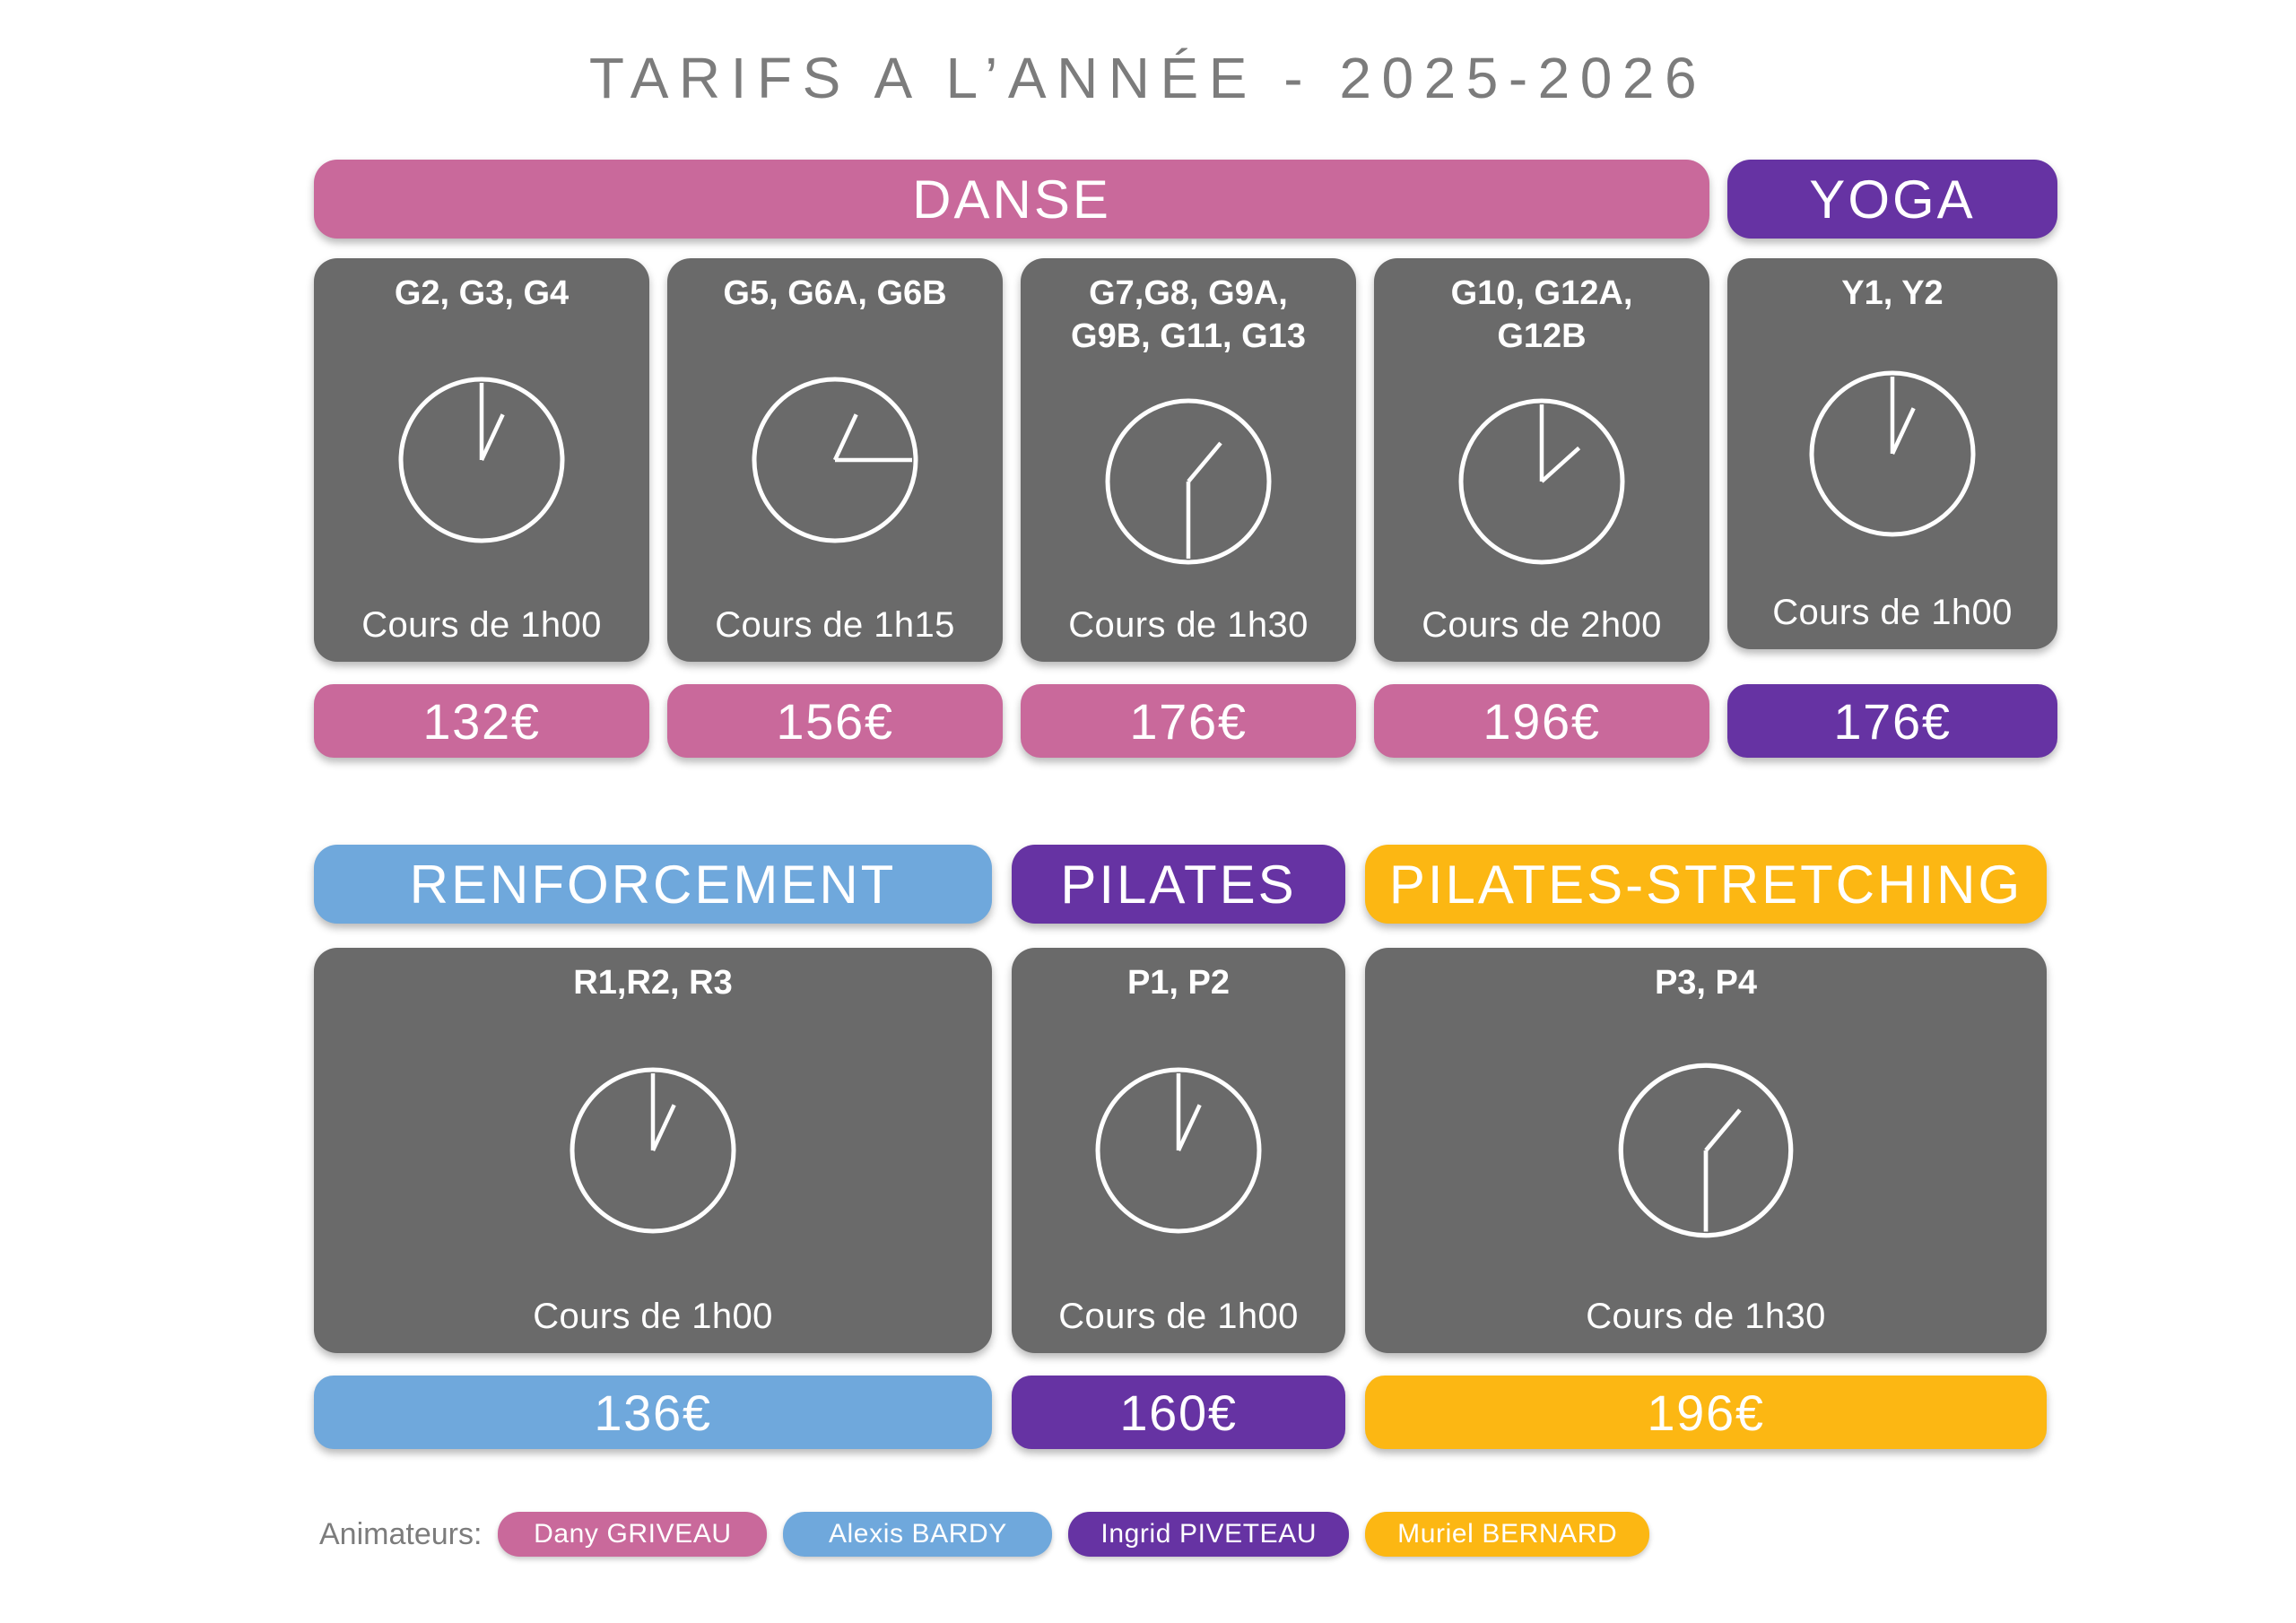 The image size is (2296, 1623). What do you see at coordinates (401, 1533) in the screenshot?
I see `animators-label: Animateurs:` at bounding box center [401, 1533].